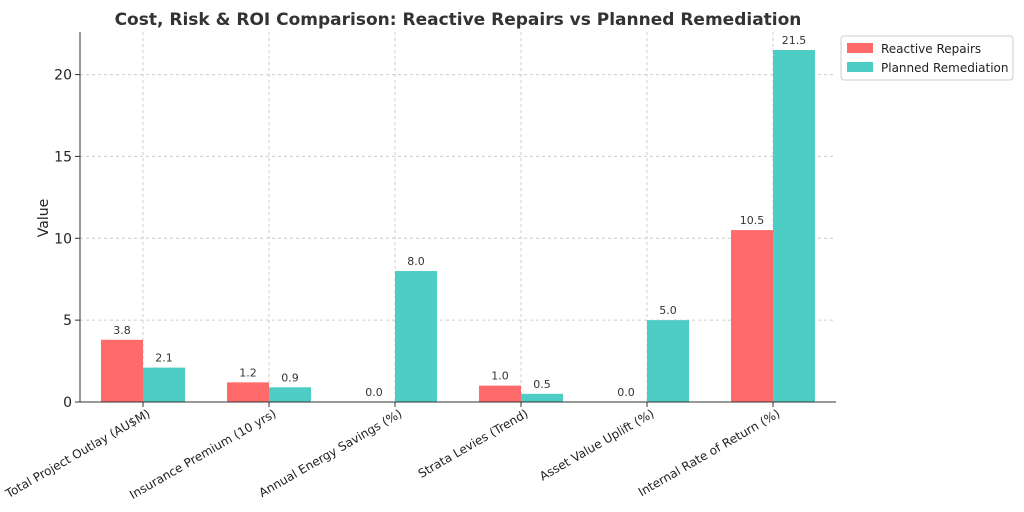 This screenshot has height=512, width=1024. I want to click on bar-value-label: 0.9, so click(290, 377).